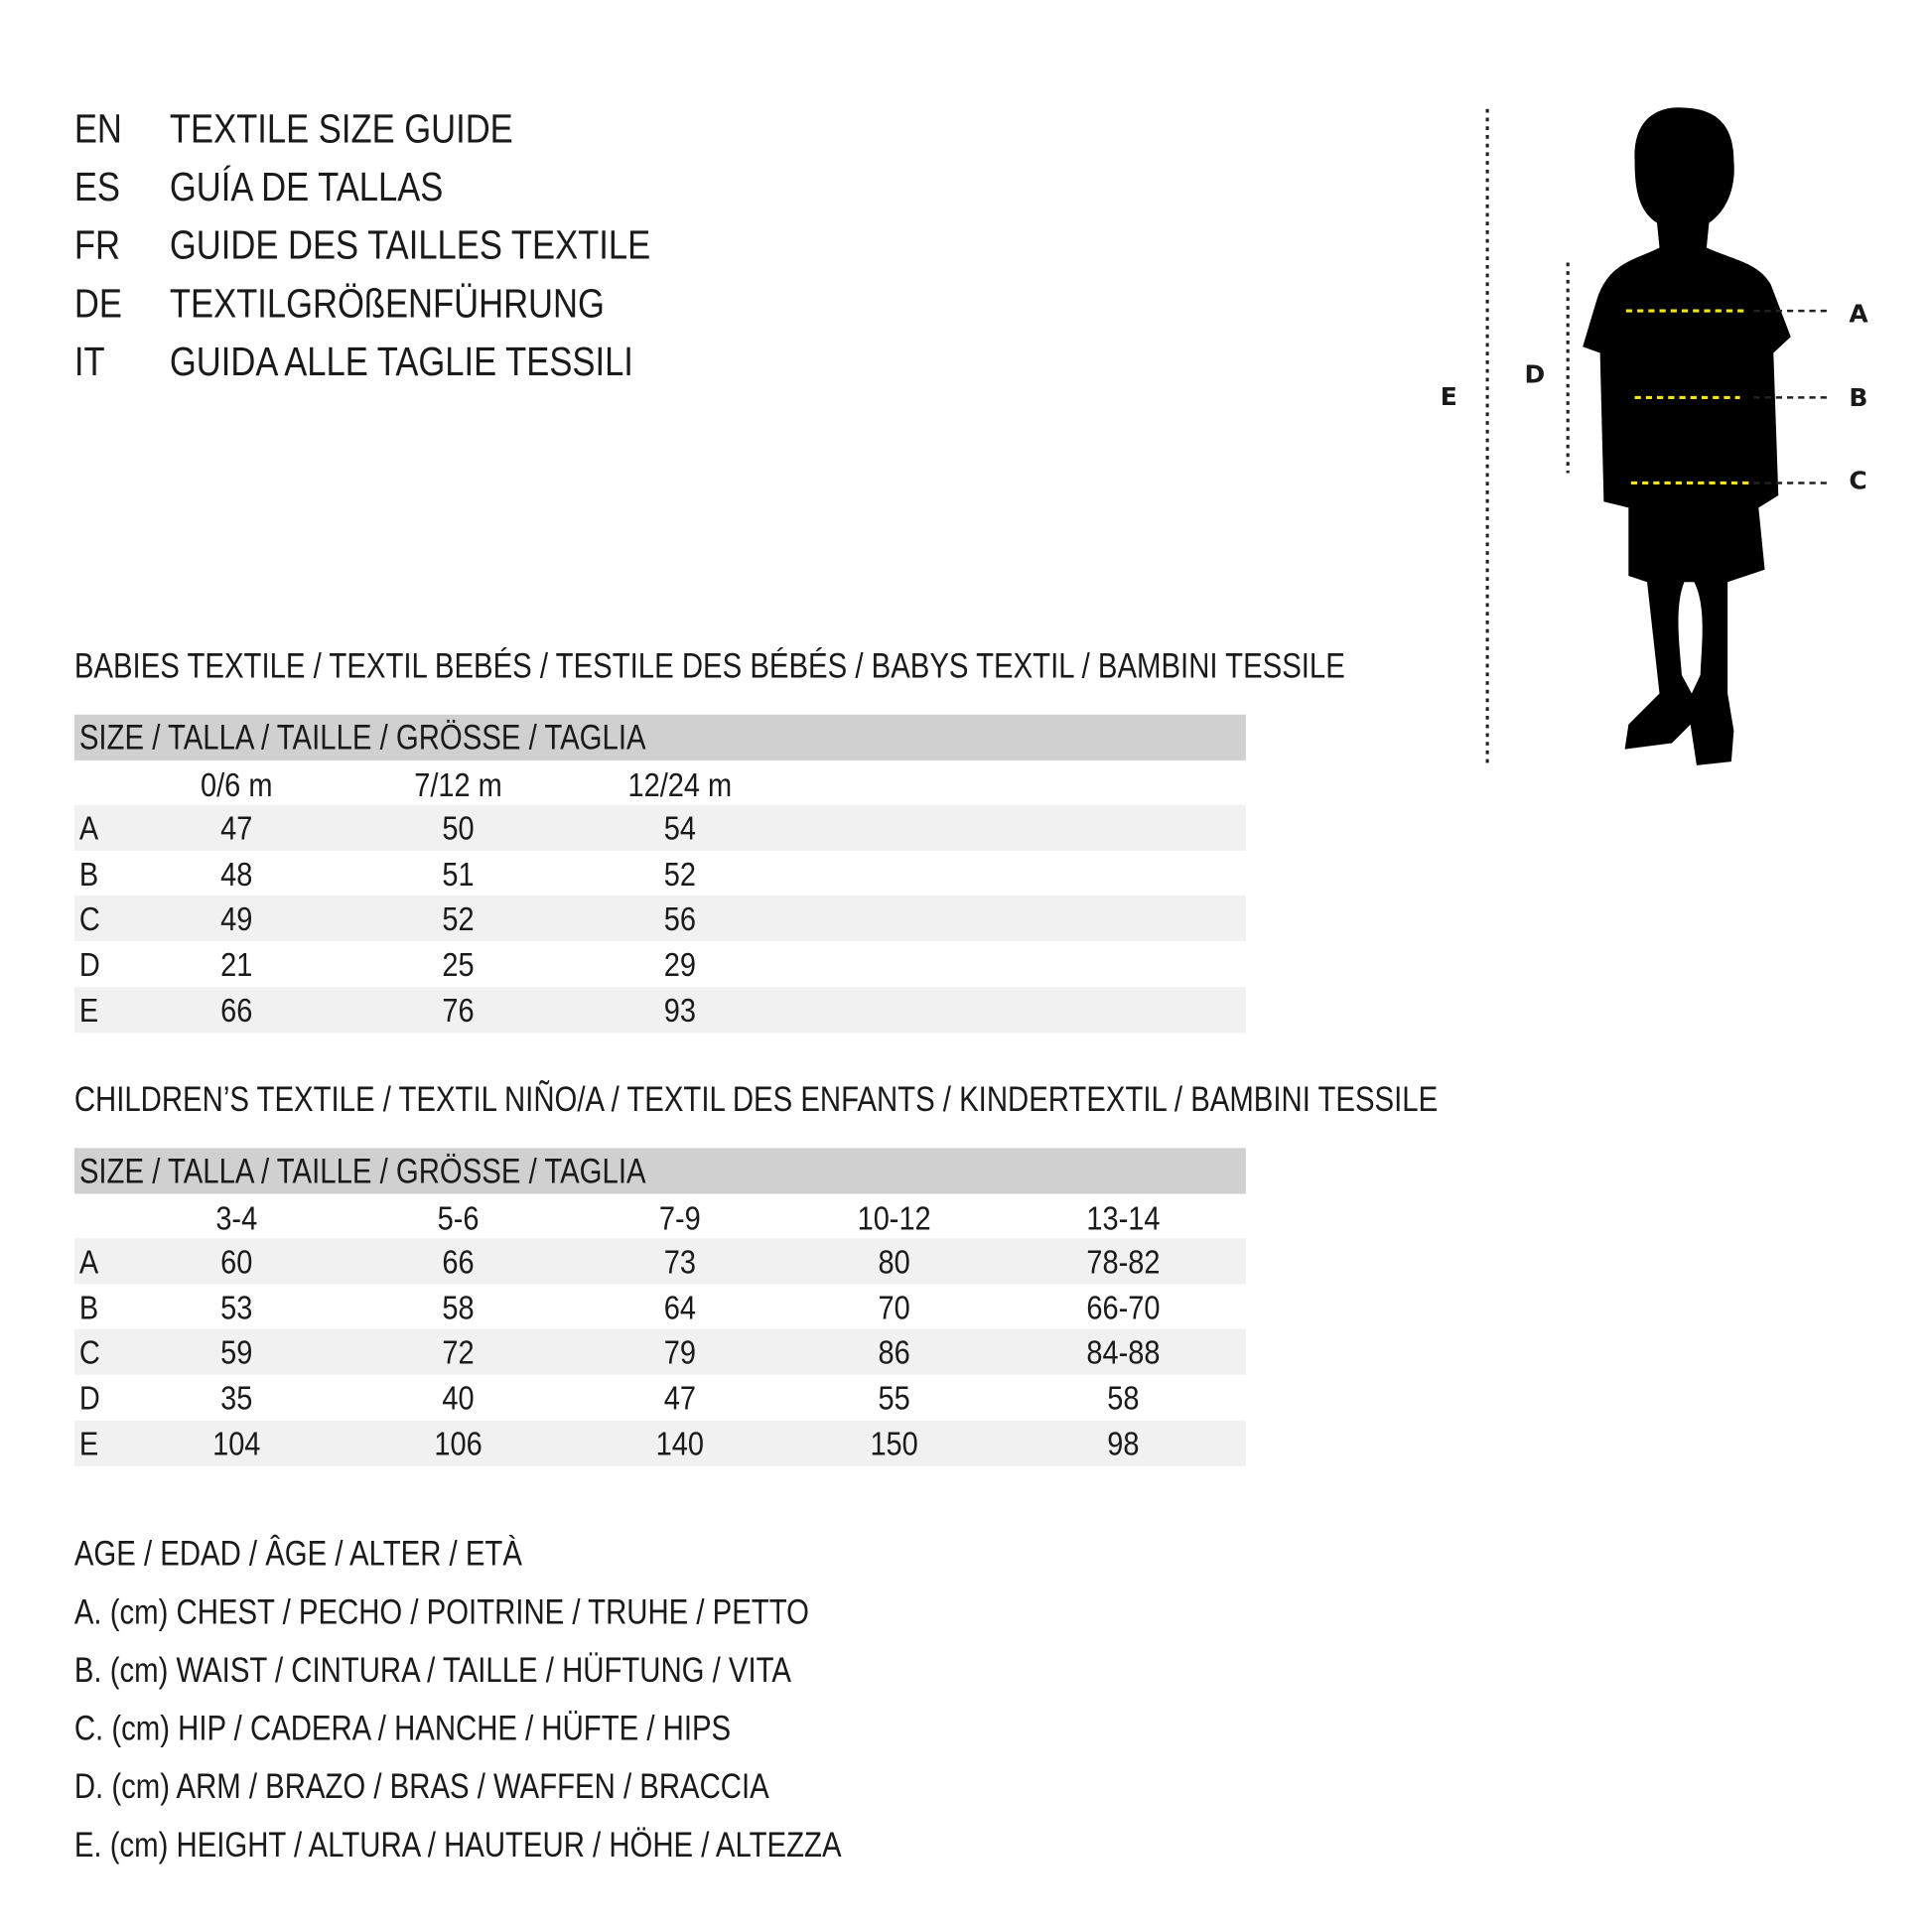  What do you see at coordinates (679, 965) in the screenshot?
I see `table-cell: 29` at bounding box center [679, 965].